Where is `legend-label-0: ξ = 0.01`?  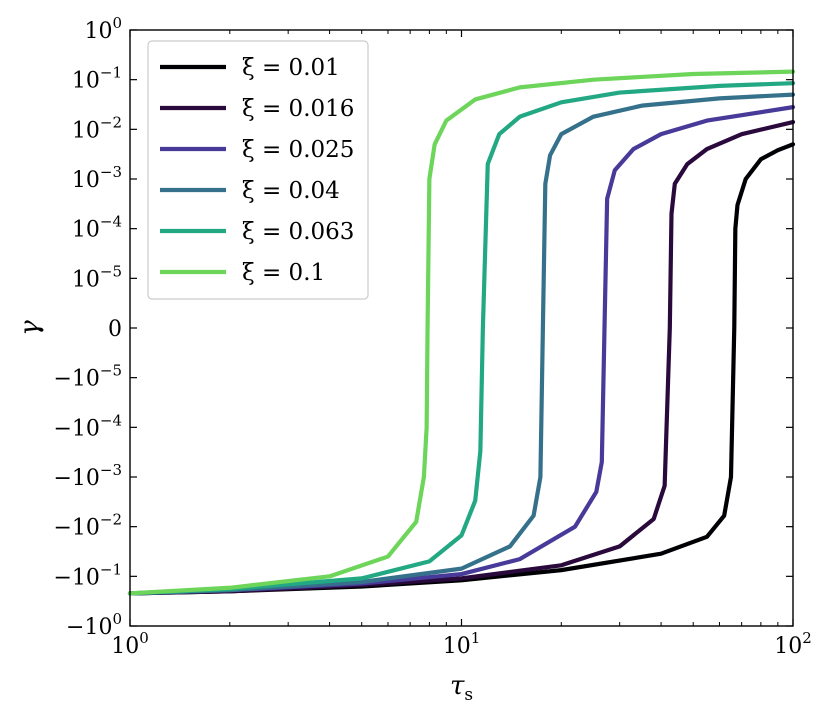 legend-label-0: ξ = 0.01 is located at coordinates (291, 68).